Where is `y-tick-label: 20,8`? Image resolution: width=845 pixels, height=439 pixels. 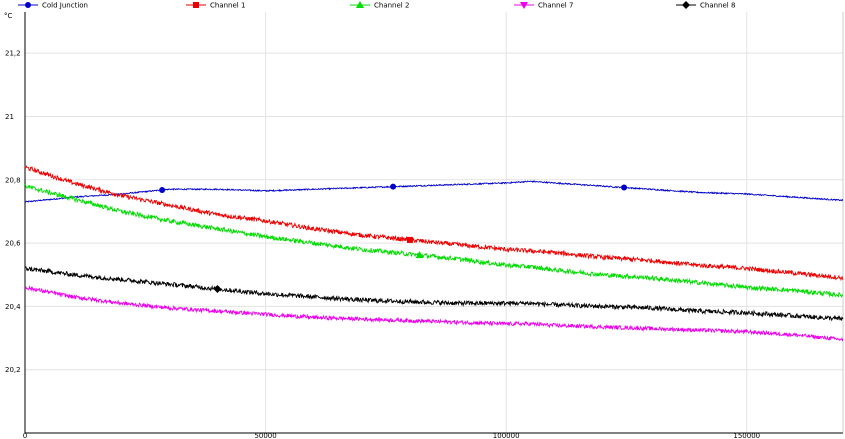
y-tick-label: 20,8 is located at coordinates (13, 180).